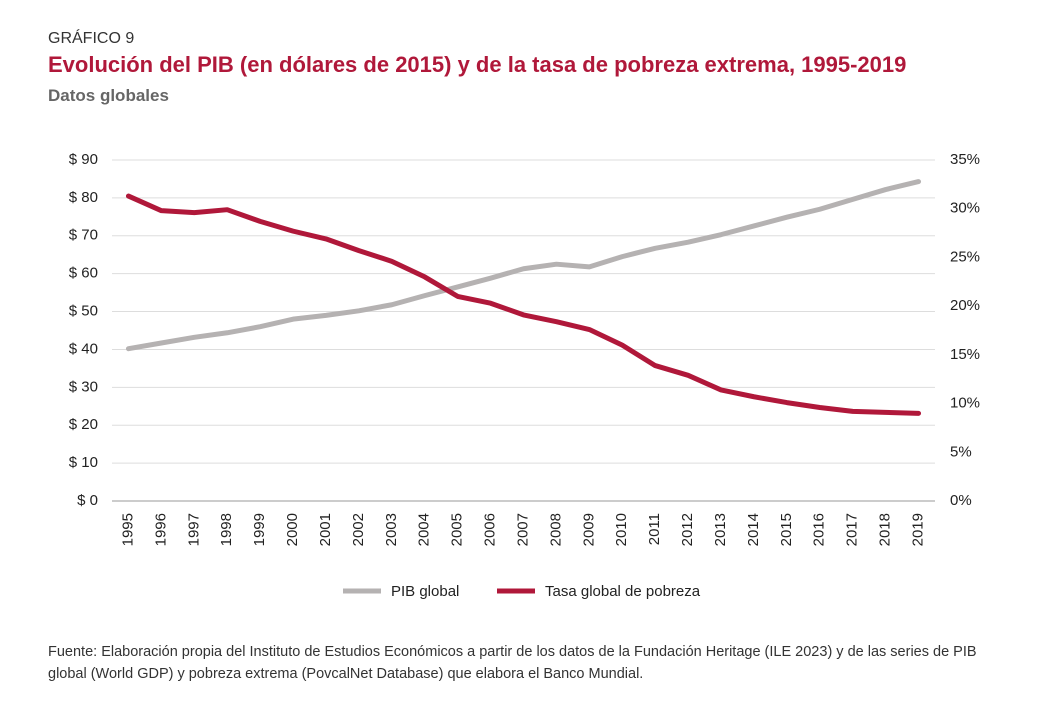 The image size is (1048, 706). What do you see at coordinates (852, 529) in the screenshot?
I see `x-tick-label: 2017` at bounding box center [852, 529].